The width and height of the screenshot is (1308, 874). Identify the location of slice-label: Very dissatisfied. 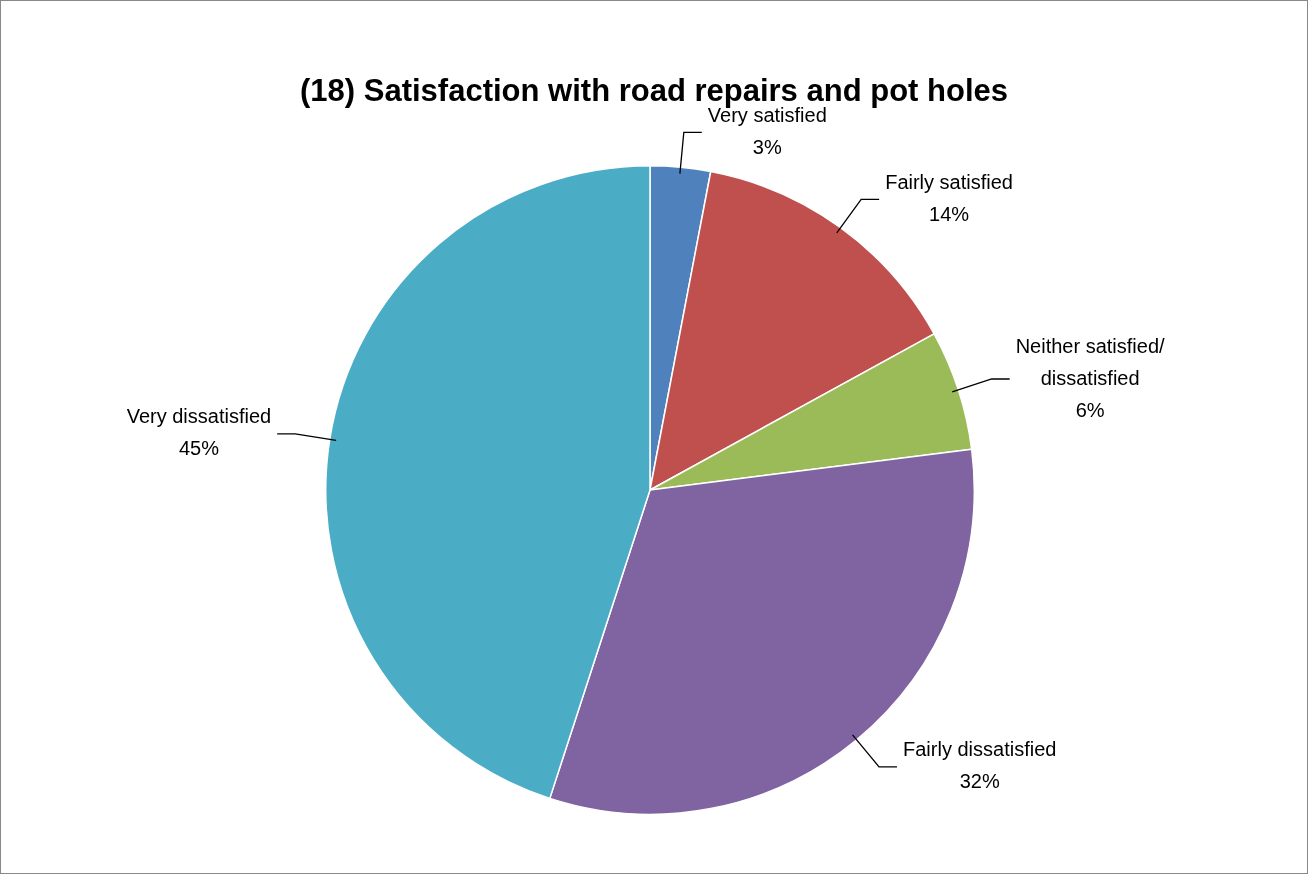
(199, 416).